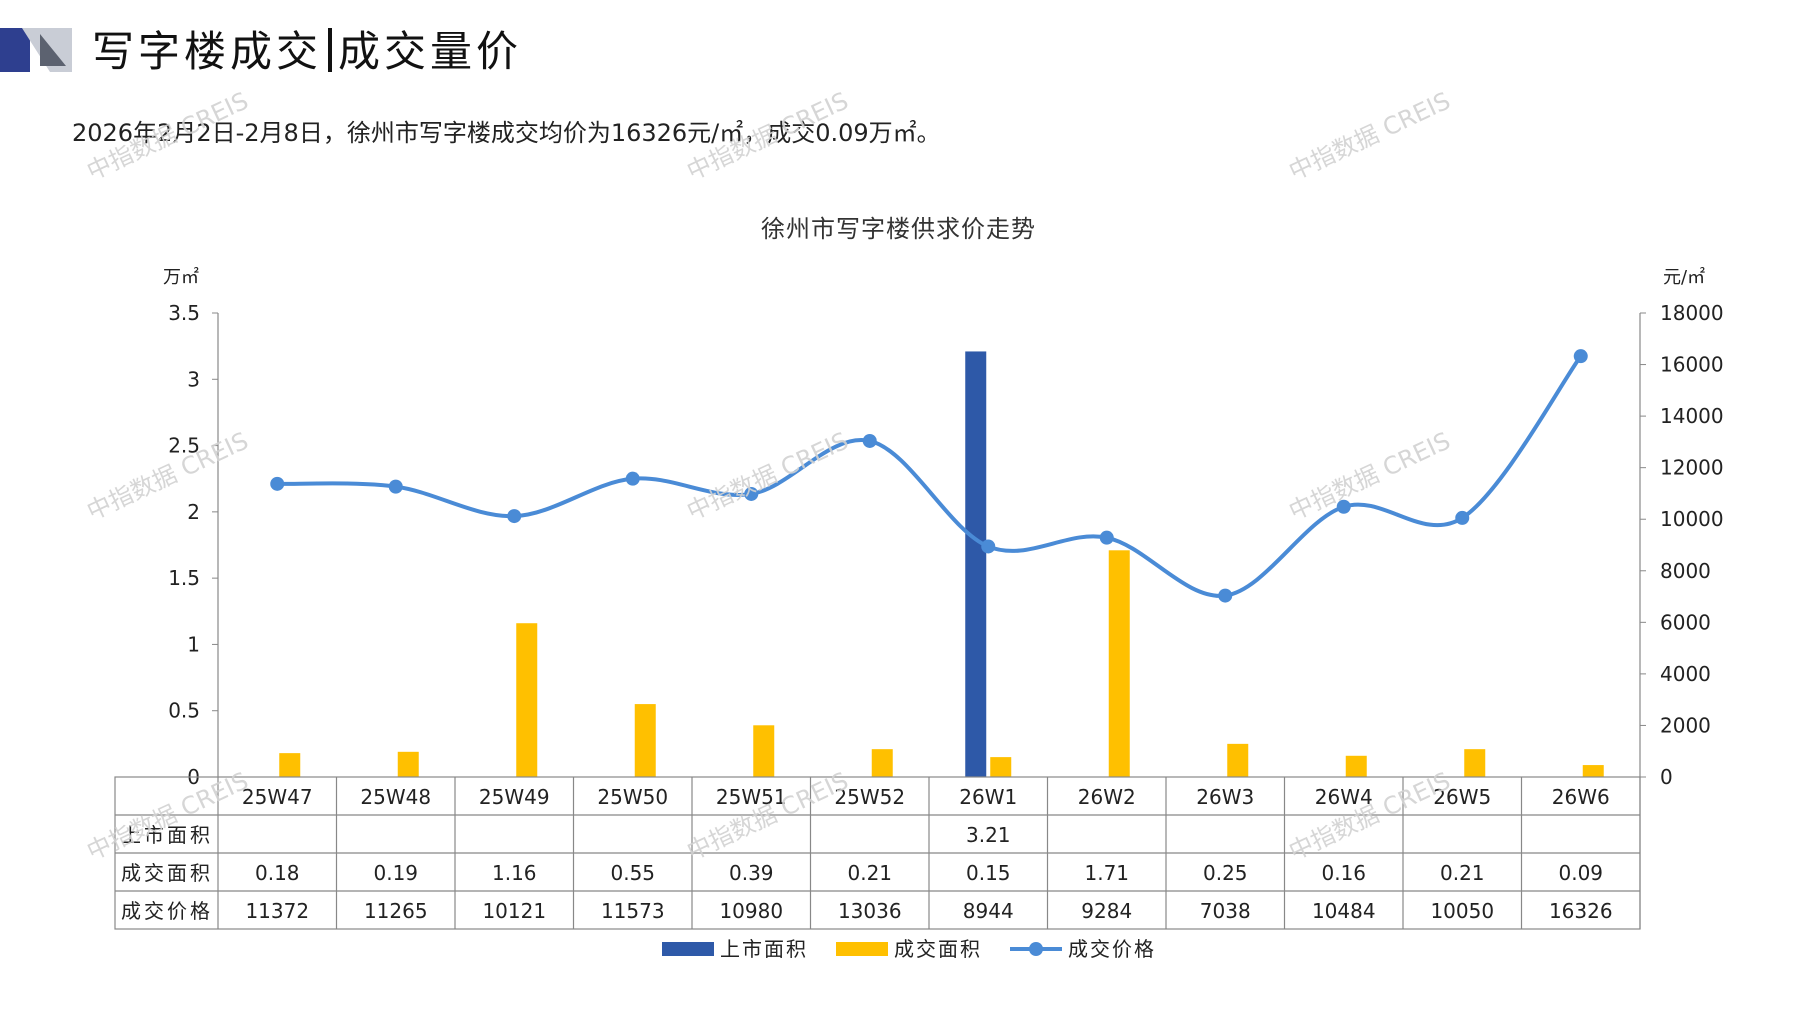 The width and height of the screenshot is (1797, 1010). I want to click on left-axis-tick-label: 3.5, so click(184, 313).